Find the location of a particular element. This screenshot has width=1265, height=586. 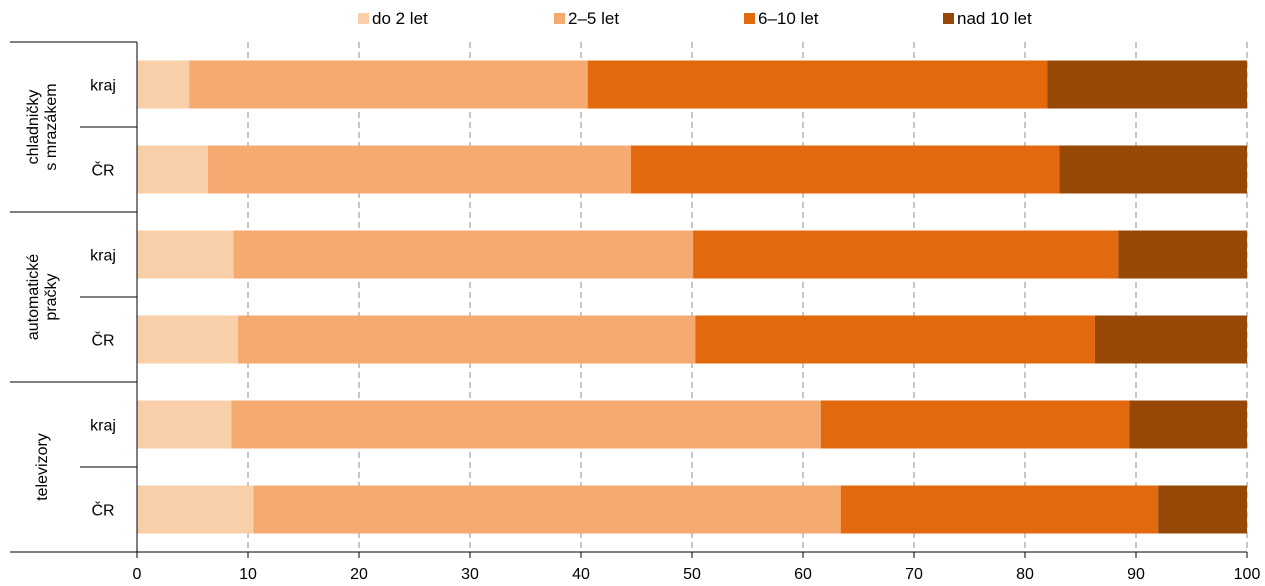

x-tick-label: 50 is located at coordinates (692, 574).